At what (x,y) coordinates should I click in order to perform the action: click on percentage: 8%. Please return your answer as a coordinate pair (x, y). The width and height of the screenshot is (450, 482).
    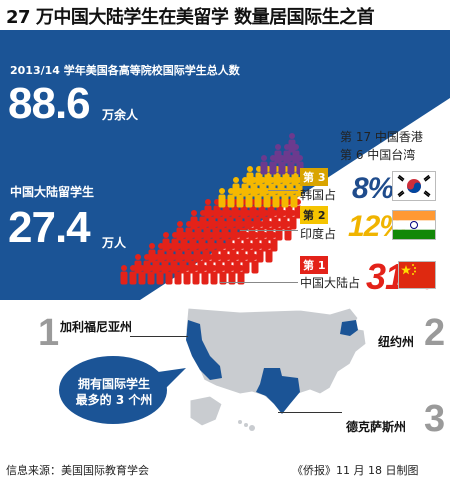
    Looking at the image, I should click on (373, 188).